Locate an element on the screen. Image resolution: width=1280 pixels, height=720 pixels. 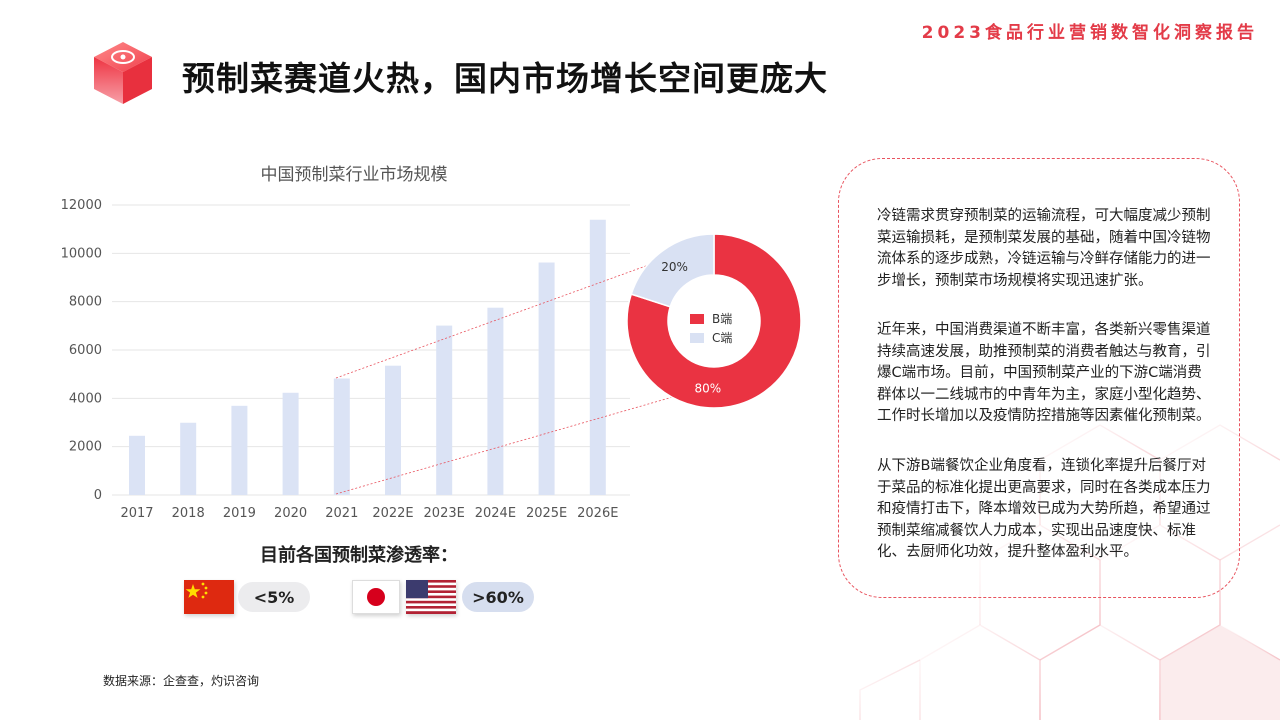
bar-2023E is located at coordinates (444, 410).